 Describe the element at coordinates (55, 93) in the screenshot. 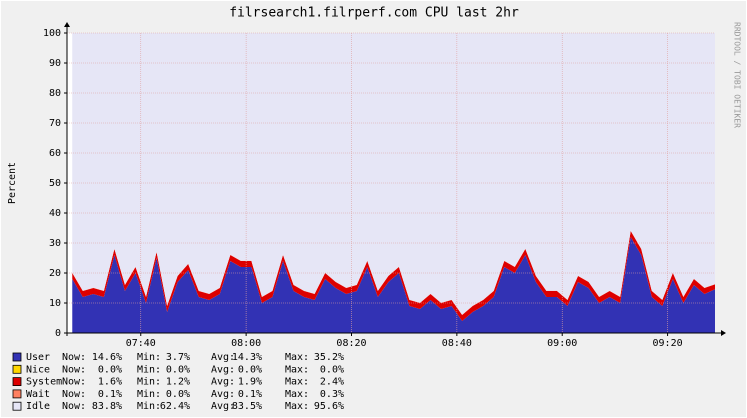

I see `y-tick-label: 80` at that location.